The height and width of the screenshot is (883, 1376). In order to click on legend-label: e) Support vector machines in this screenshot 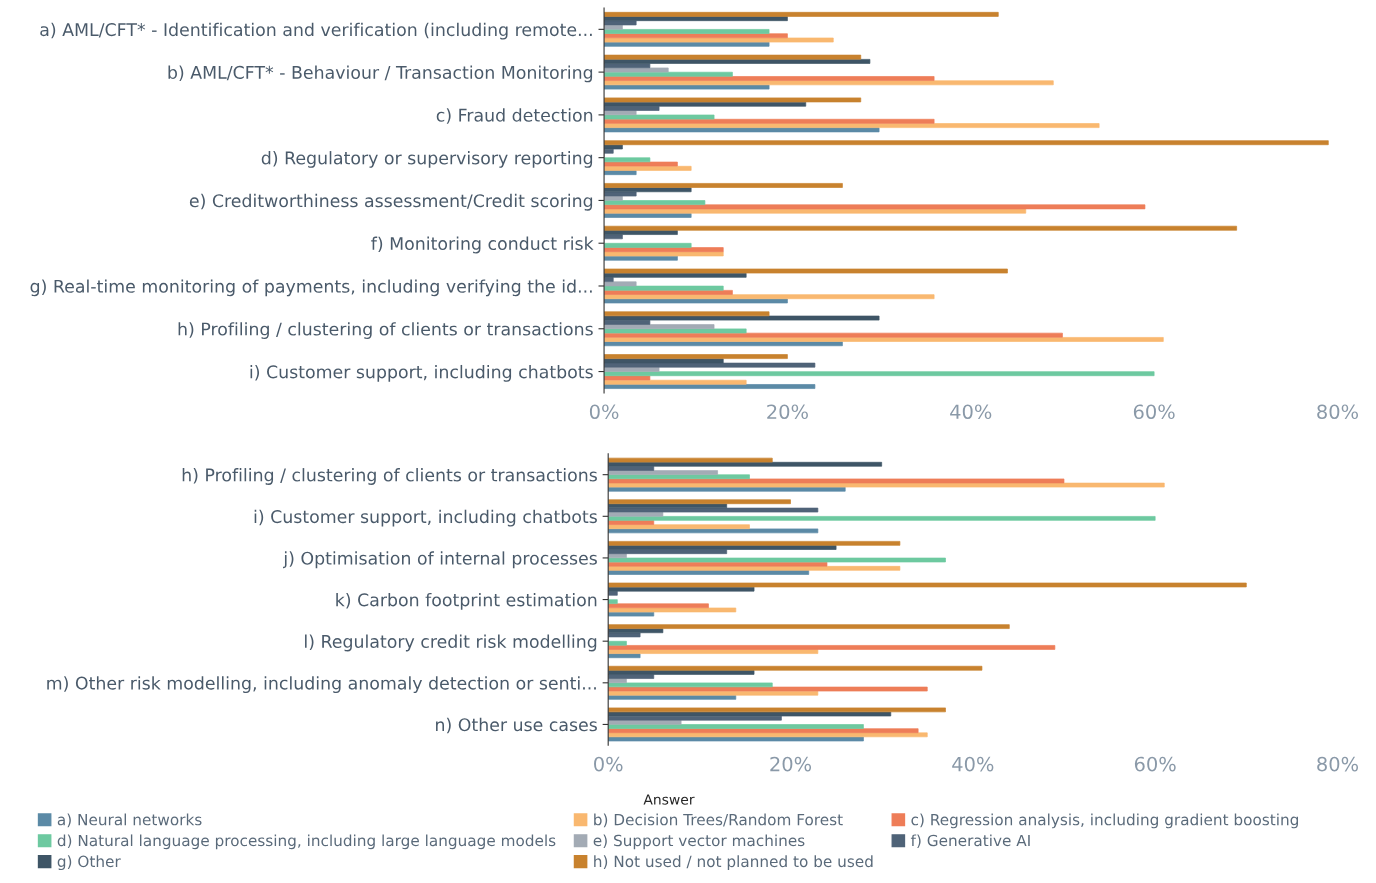, I will do `click(699, 842)`.